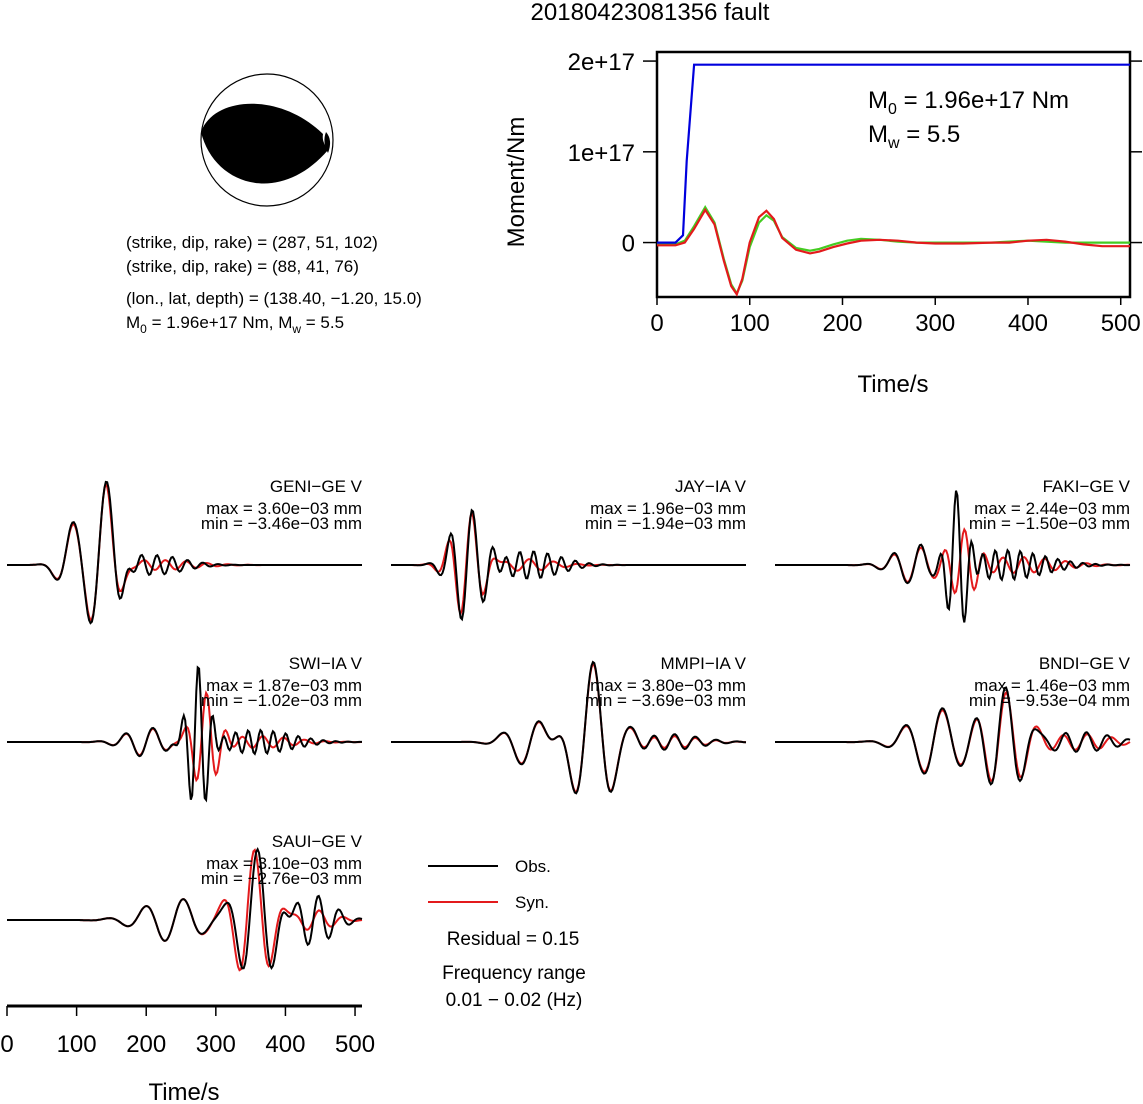  I want to click on moment-ytick-label: 1e+17, so click(601, 153).